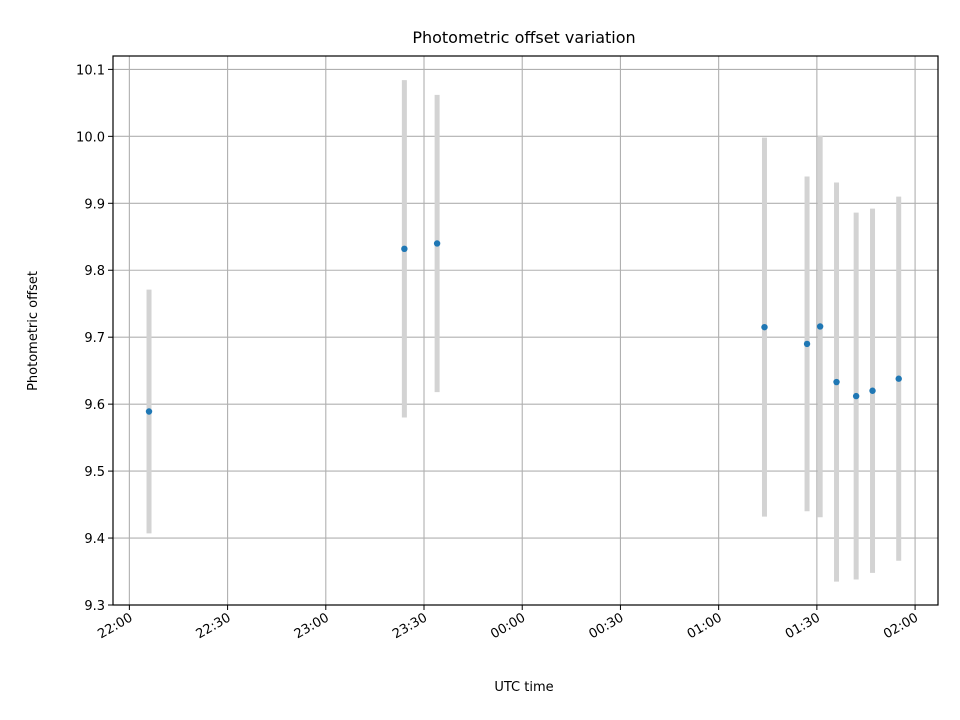 The image size is (960, 720). I want to click on y-tick-label: 9.4, so click(94, 539).